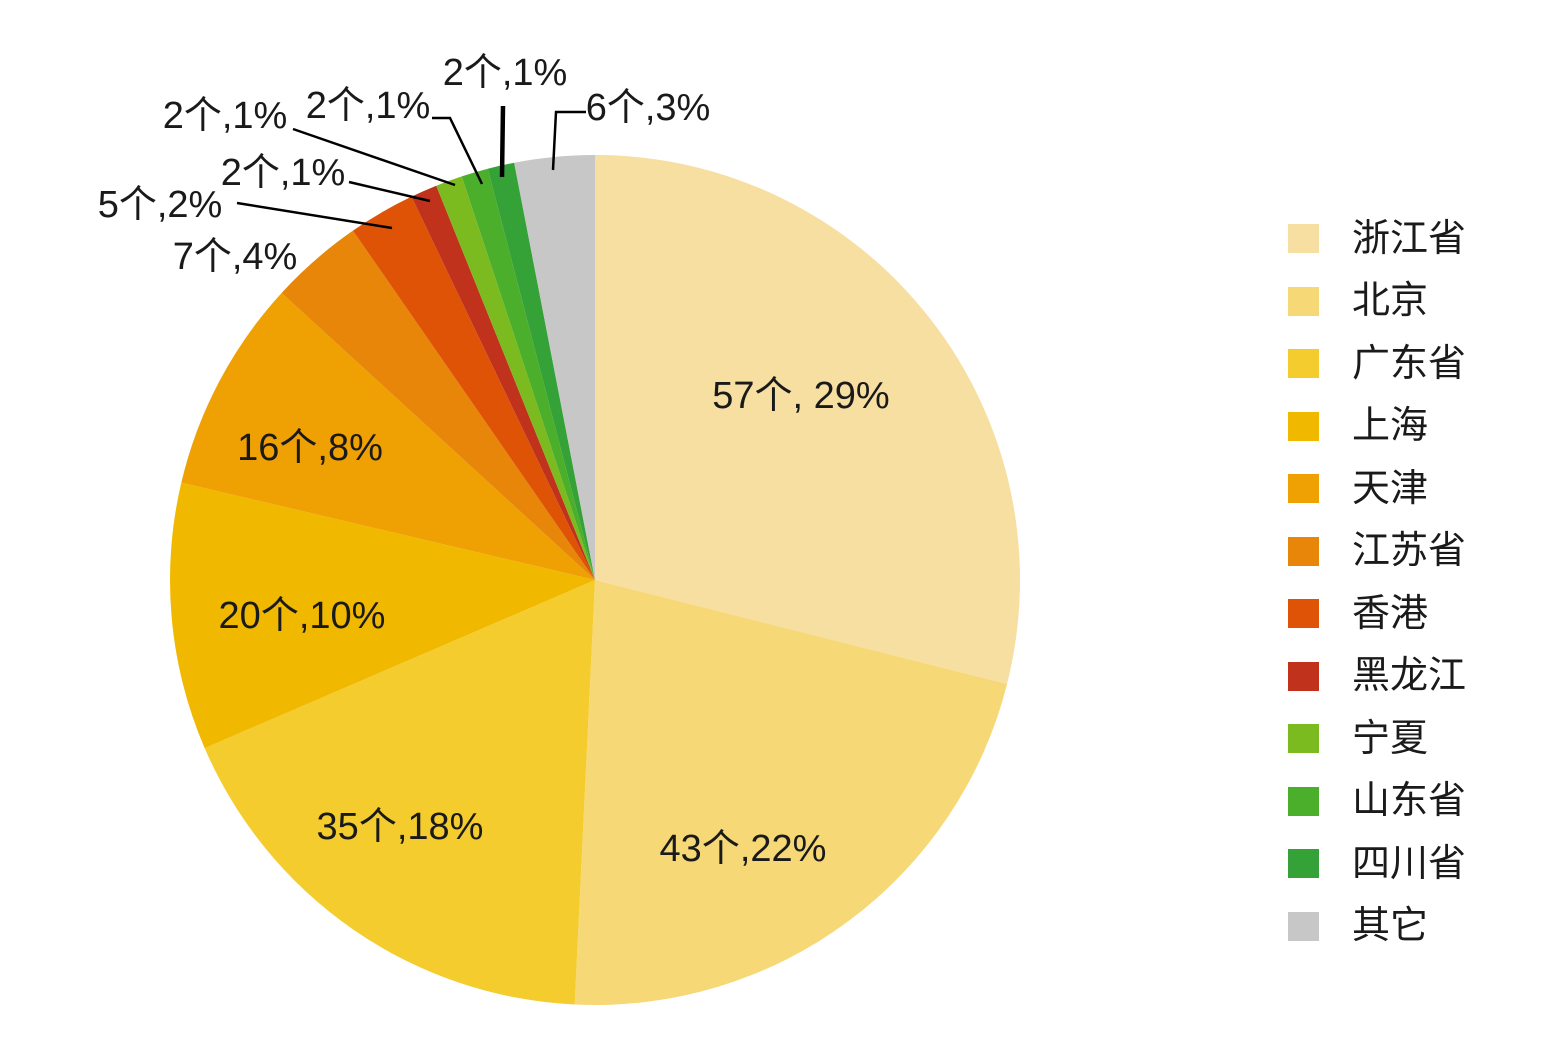 This screenshot has height=1043, width=1562. What do you see at coordinates (1303, 738) in the screenshot?
I see `legend-swatch-ningxia` at bounding box center [1303, 738].